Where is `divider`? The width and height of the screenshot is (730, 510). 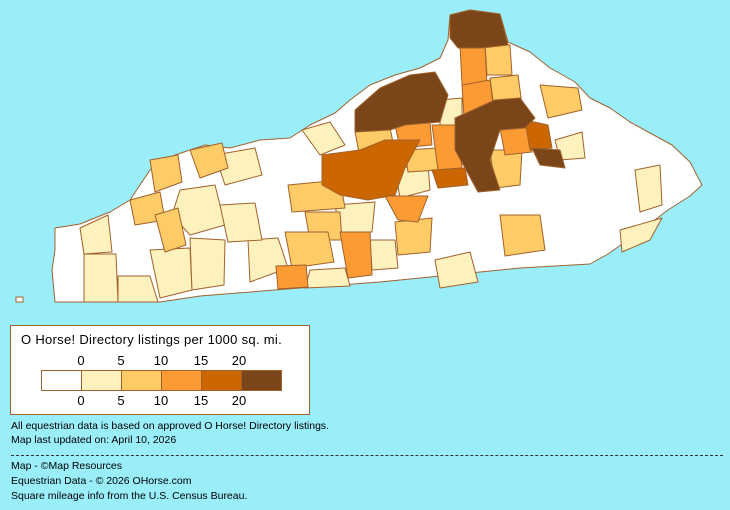
divider is located at coordinates (367, 455).